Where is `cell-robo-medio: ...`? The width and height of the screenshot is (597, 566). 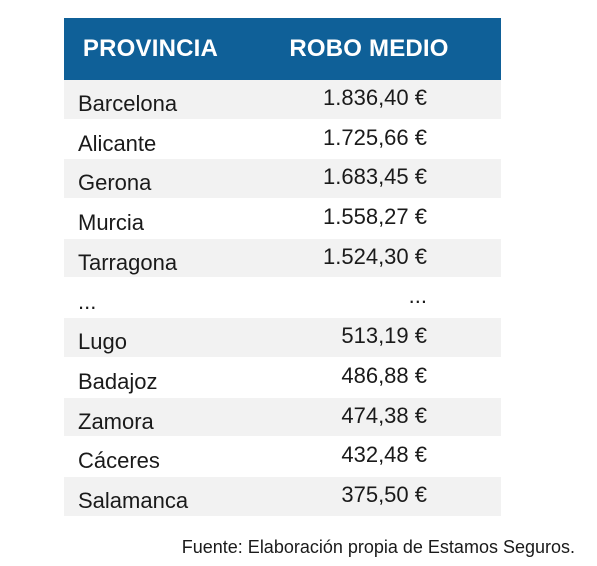 cell-robo-medio: ... is located at coordinates (417, 296).